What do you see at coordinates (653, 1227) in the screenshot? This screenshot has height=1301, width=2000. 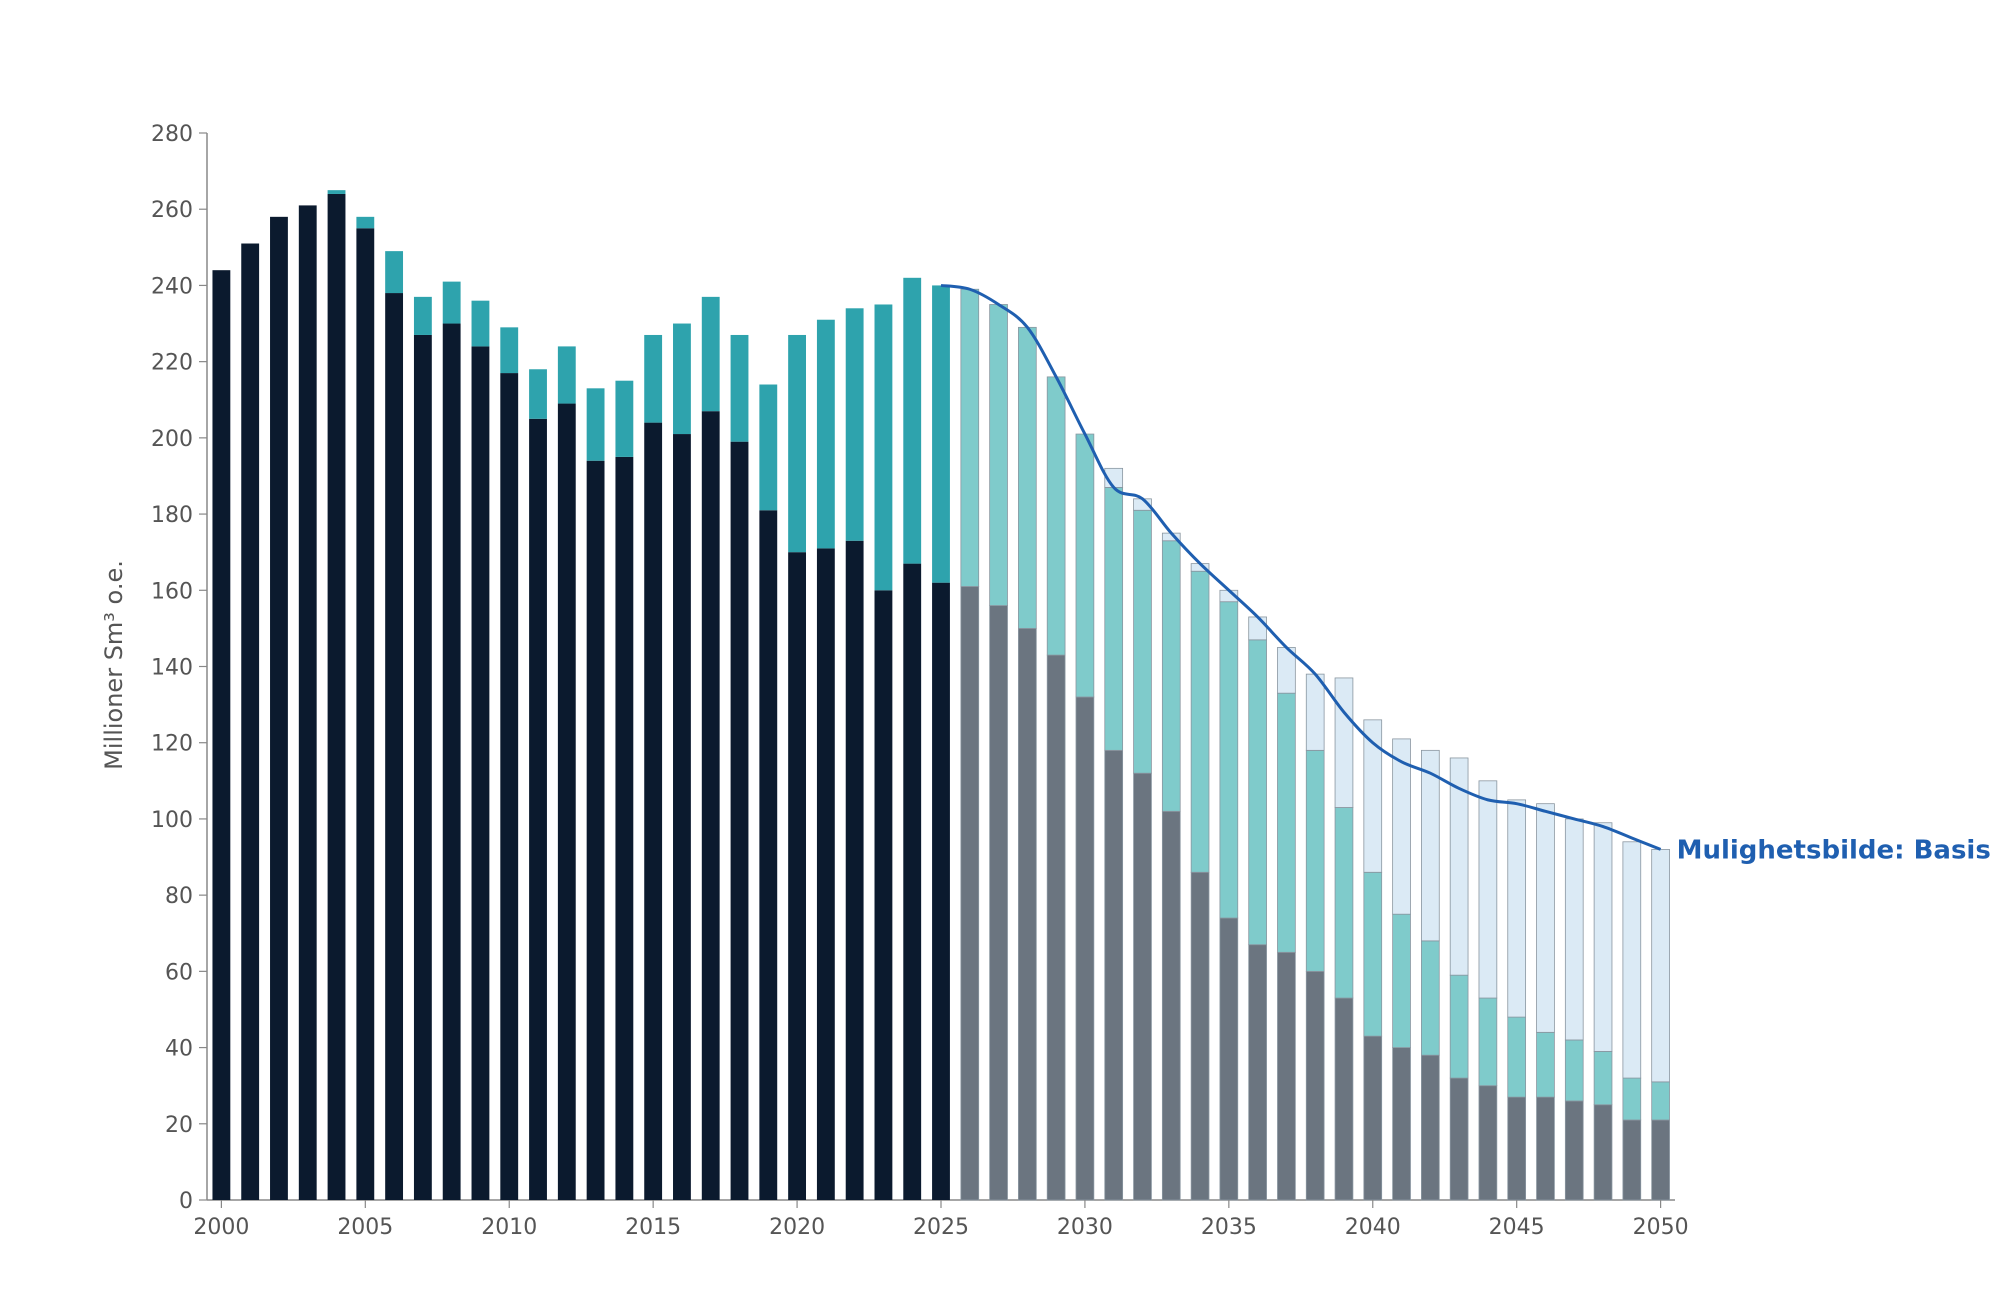 I see `x-tick-label: 2015` at bounding box center [653, 1227].